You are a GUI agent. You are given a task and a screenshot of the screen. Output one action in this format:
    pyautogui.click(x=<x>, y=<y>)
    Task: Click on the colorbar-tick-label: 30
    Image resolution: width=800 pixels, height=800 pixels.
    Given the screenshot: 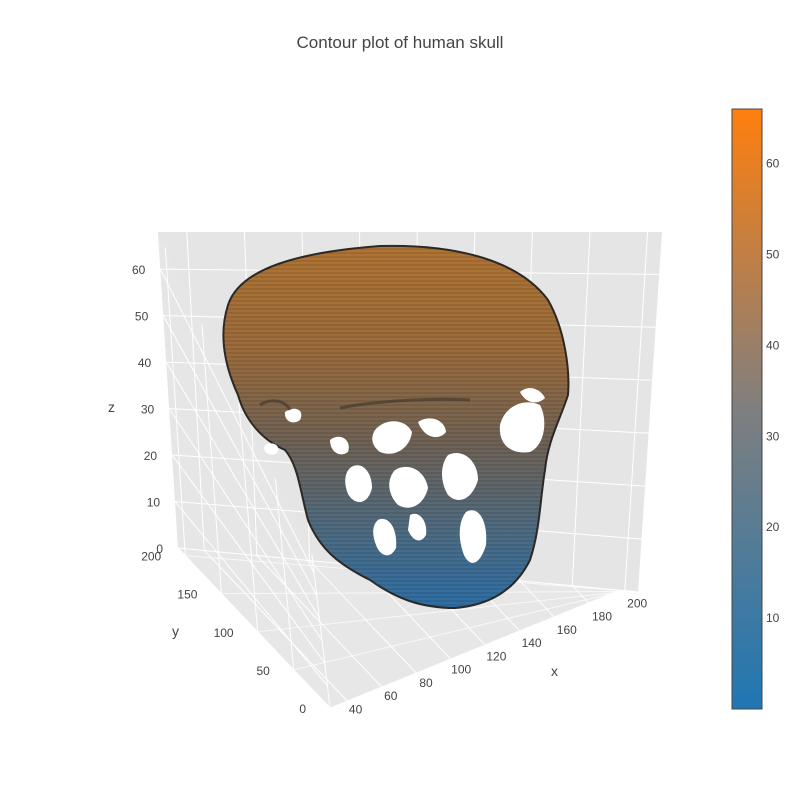 What is the action you would take?
    pyautogui.click(x=773, y=436)
    